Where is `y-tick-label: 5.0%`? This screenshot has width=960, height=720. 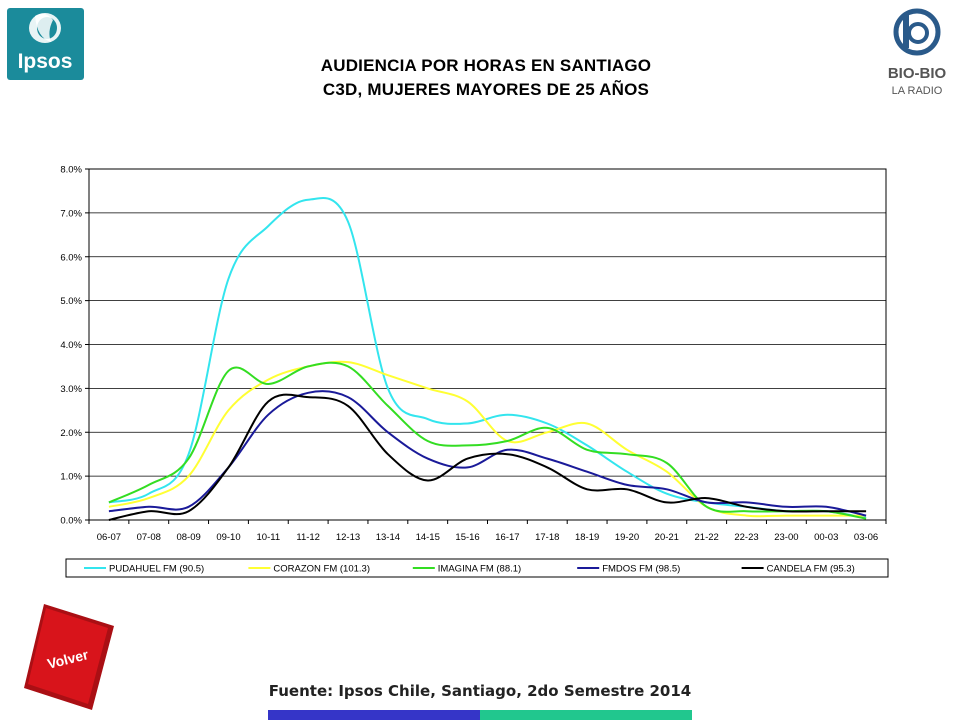 y-tick-label: 5.0% is located at coordinates (71, 301).